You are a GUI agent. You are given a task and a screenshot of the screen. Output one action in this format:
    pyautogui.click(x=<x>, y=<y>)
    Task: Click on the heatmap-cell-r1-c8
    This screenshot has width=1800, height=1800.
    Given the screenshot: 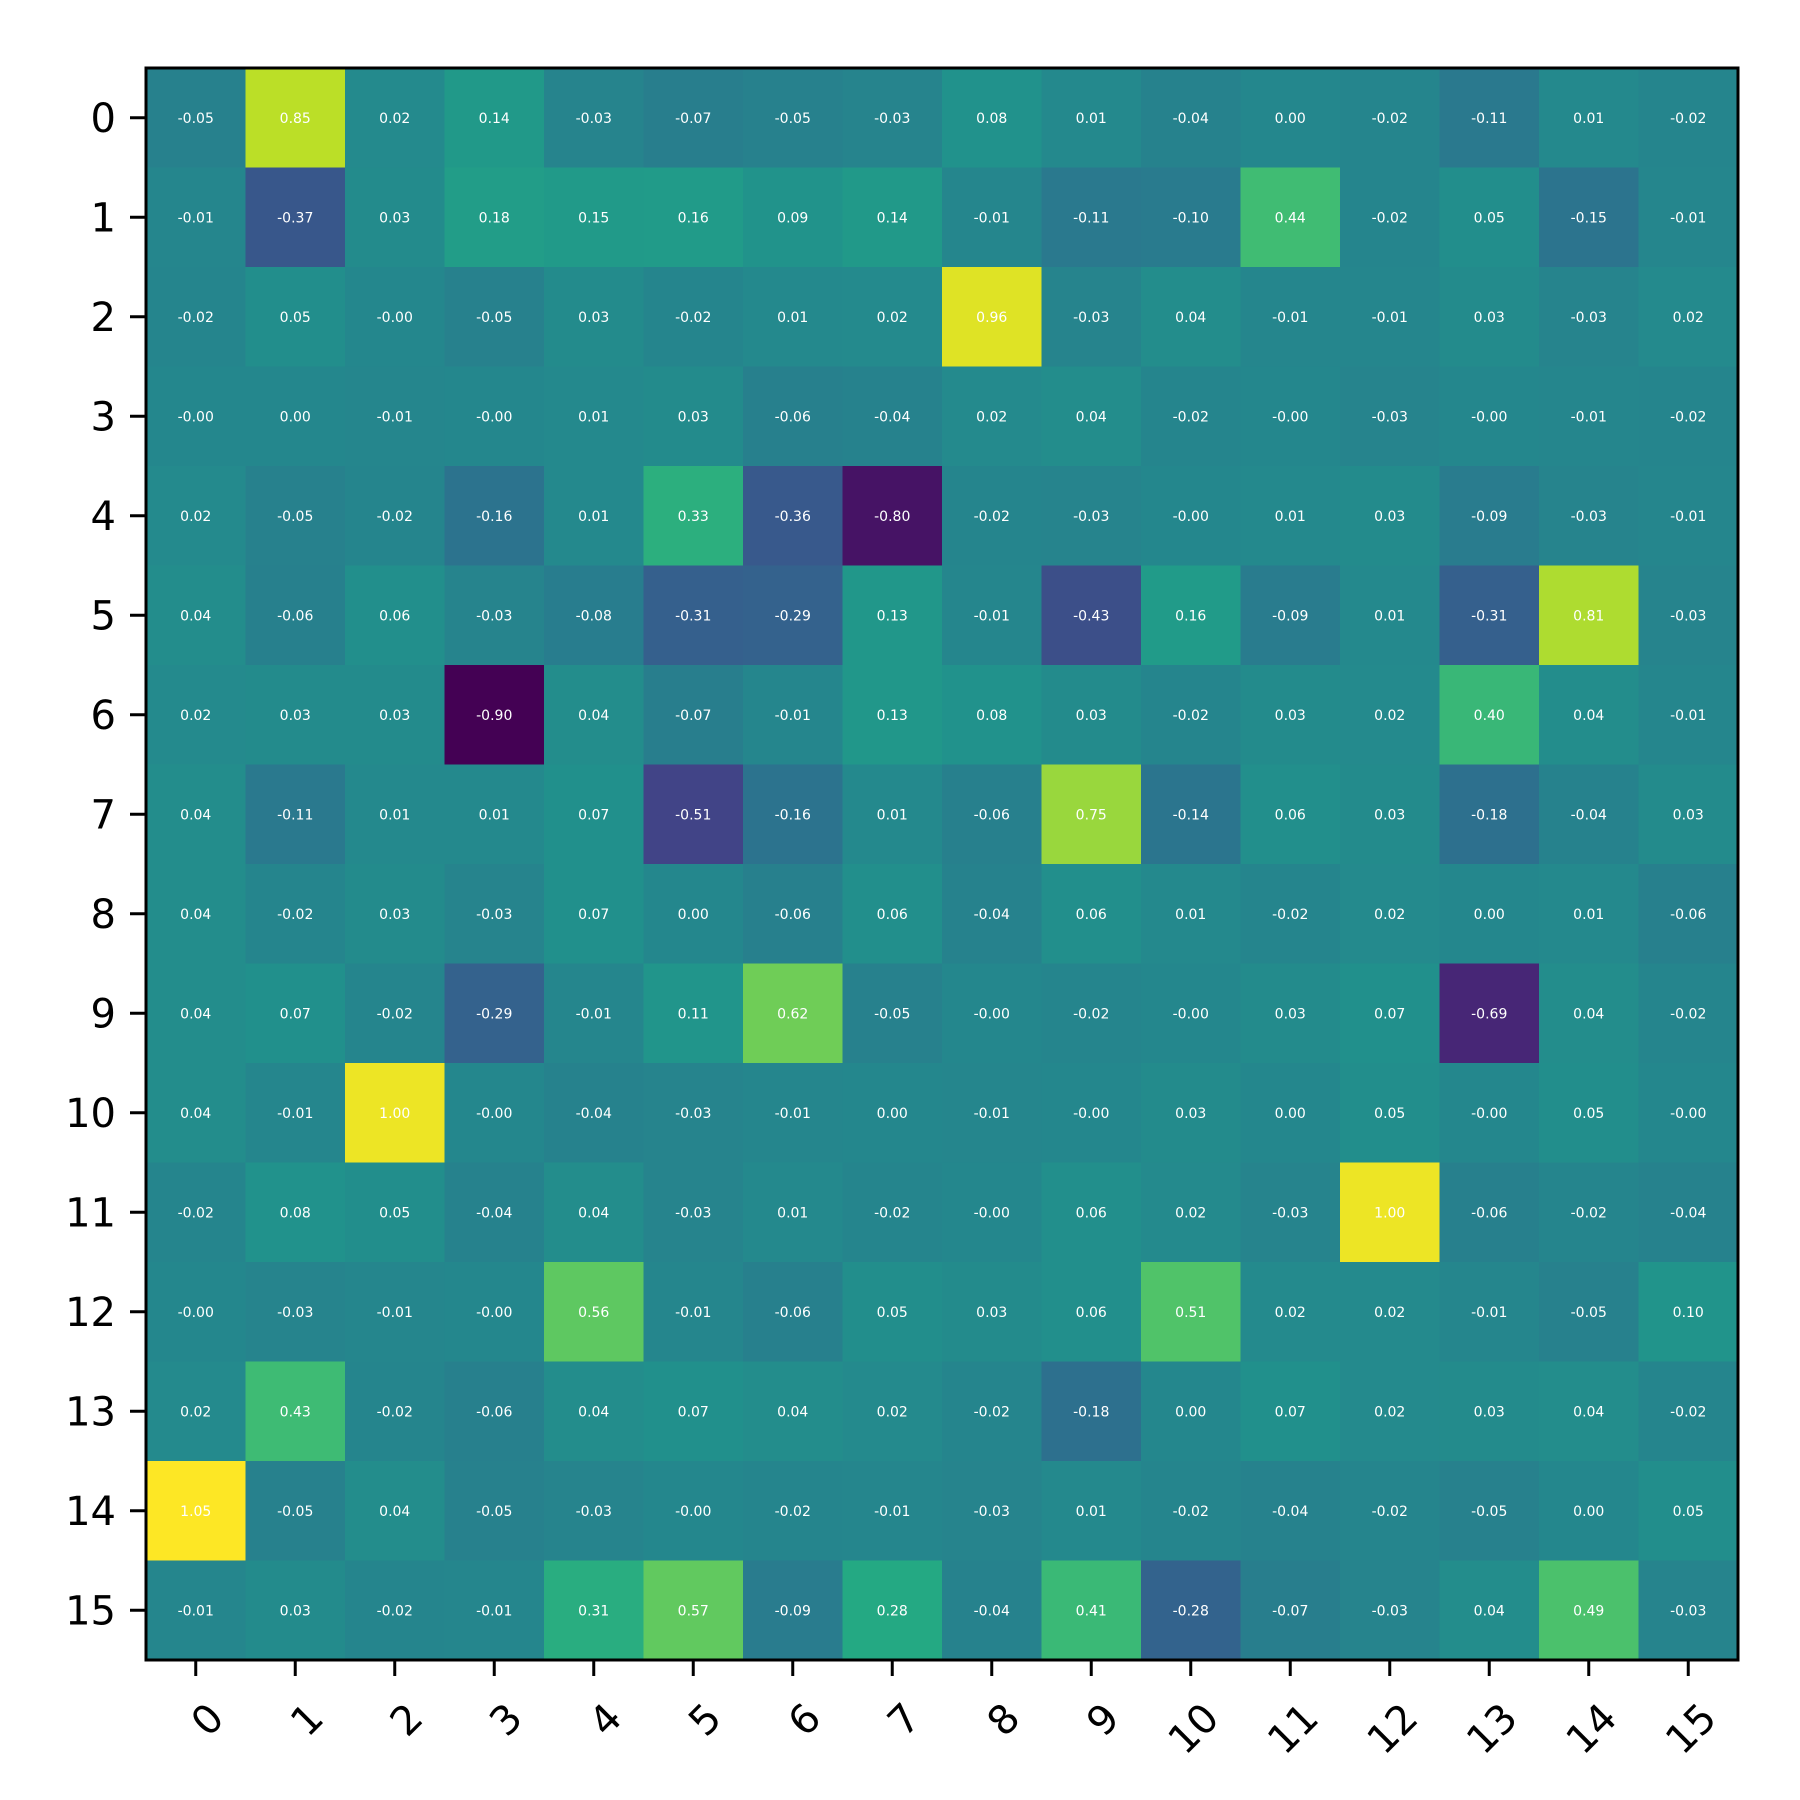 What is the action you would take?
    pyautogui.click(x=992, y=217)
    